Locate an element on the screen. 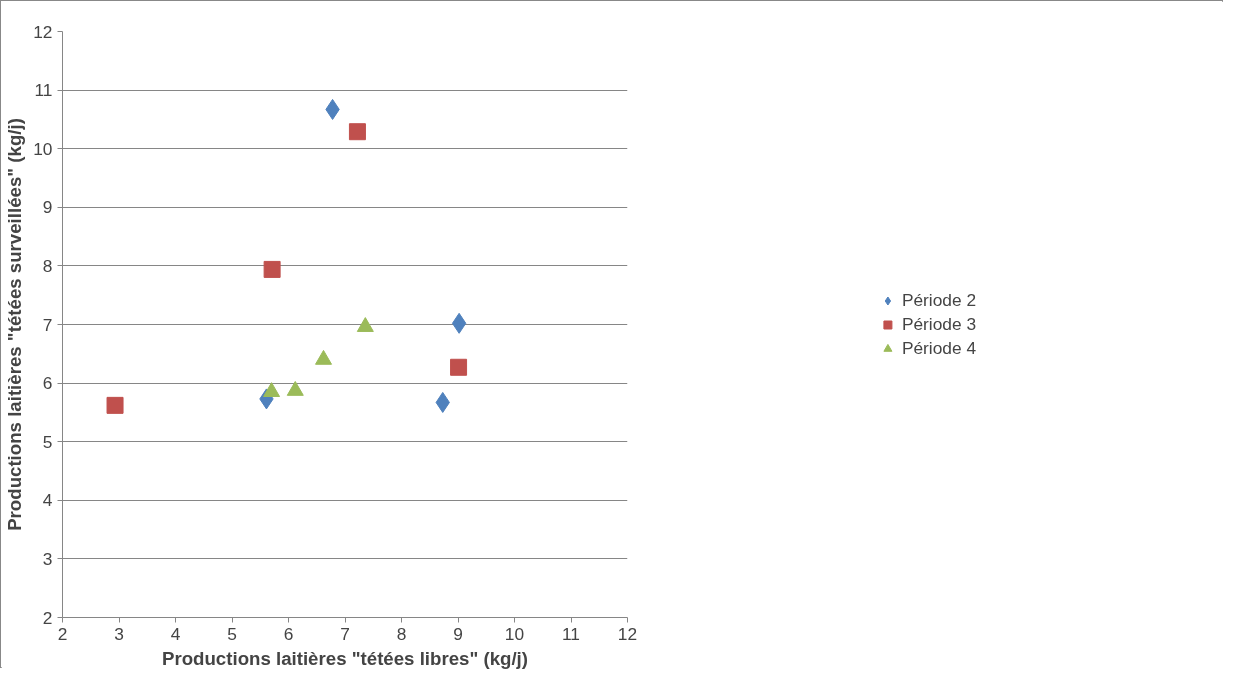 The image size is (1233, 677). y-tick-label: 2 is located at coordinates (47, 617).